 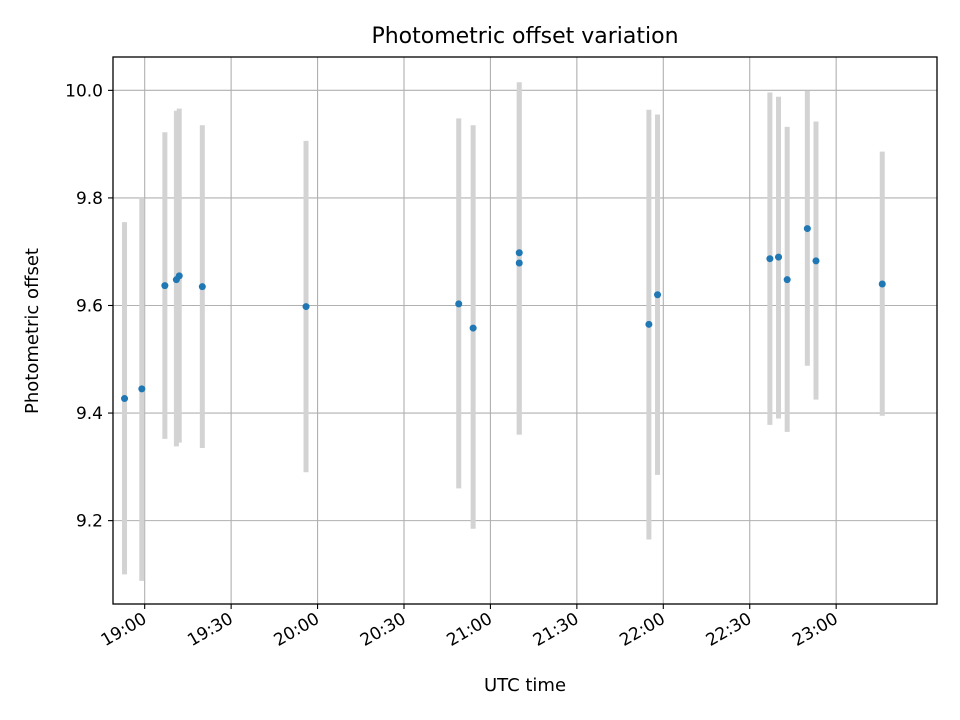 What do you see at coordinates (525, 685) in the screenshot?
I see `x-axis-label: UTC time` at bounding box center [525, 685].